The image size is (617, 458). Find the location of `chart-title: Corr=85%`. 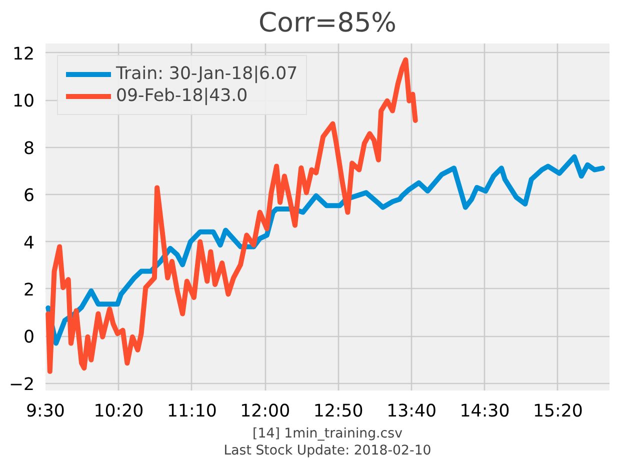

chart-title: Corr=85% is located at coordinates (327, 23).